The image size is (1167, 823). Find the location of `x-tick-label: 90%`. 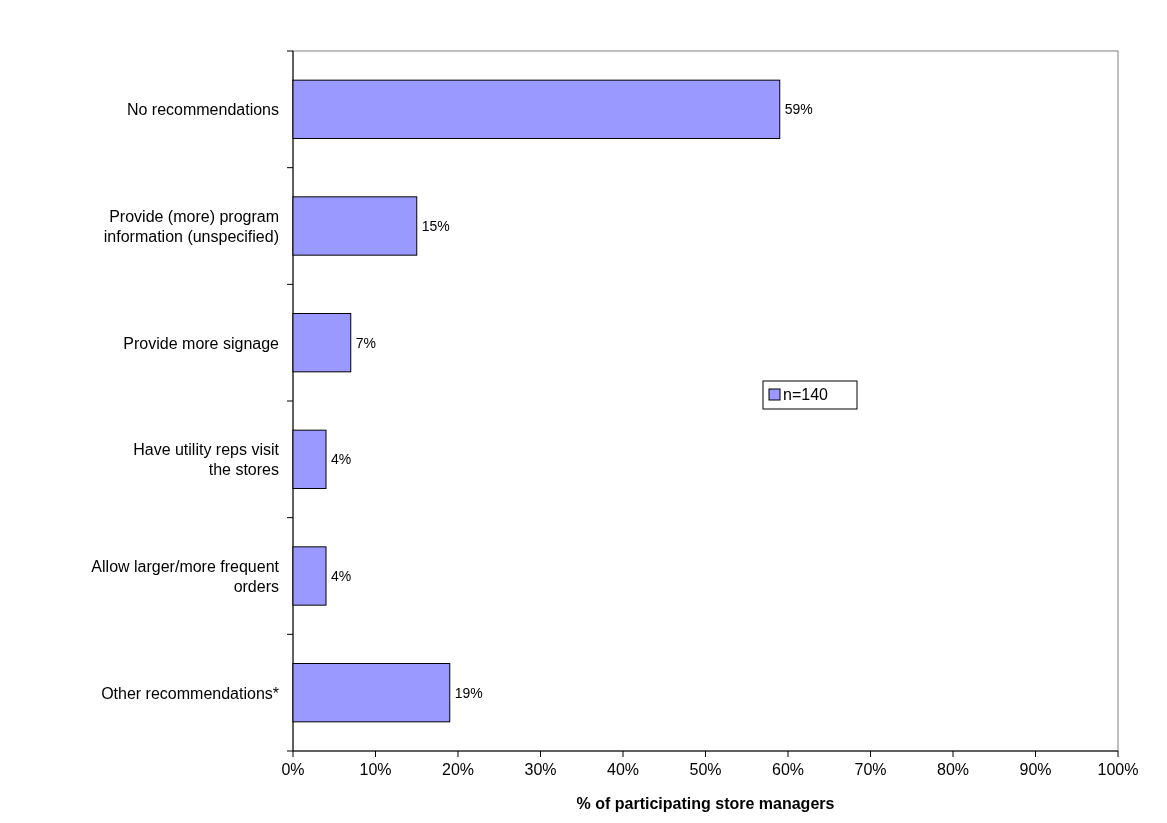

x-tick-label: 90% is located at coordinates (1035, 769).